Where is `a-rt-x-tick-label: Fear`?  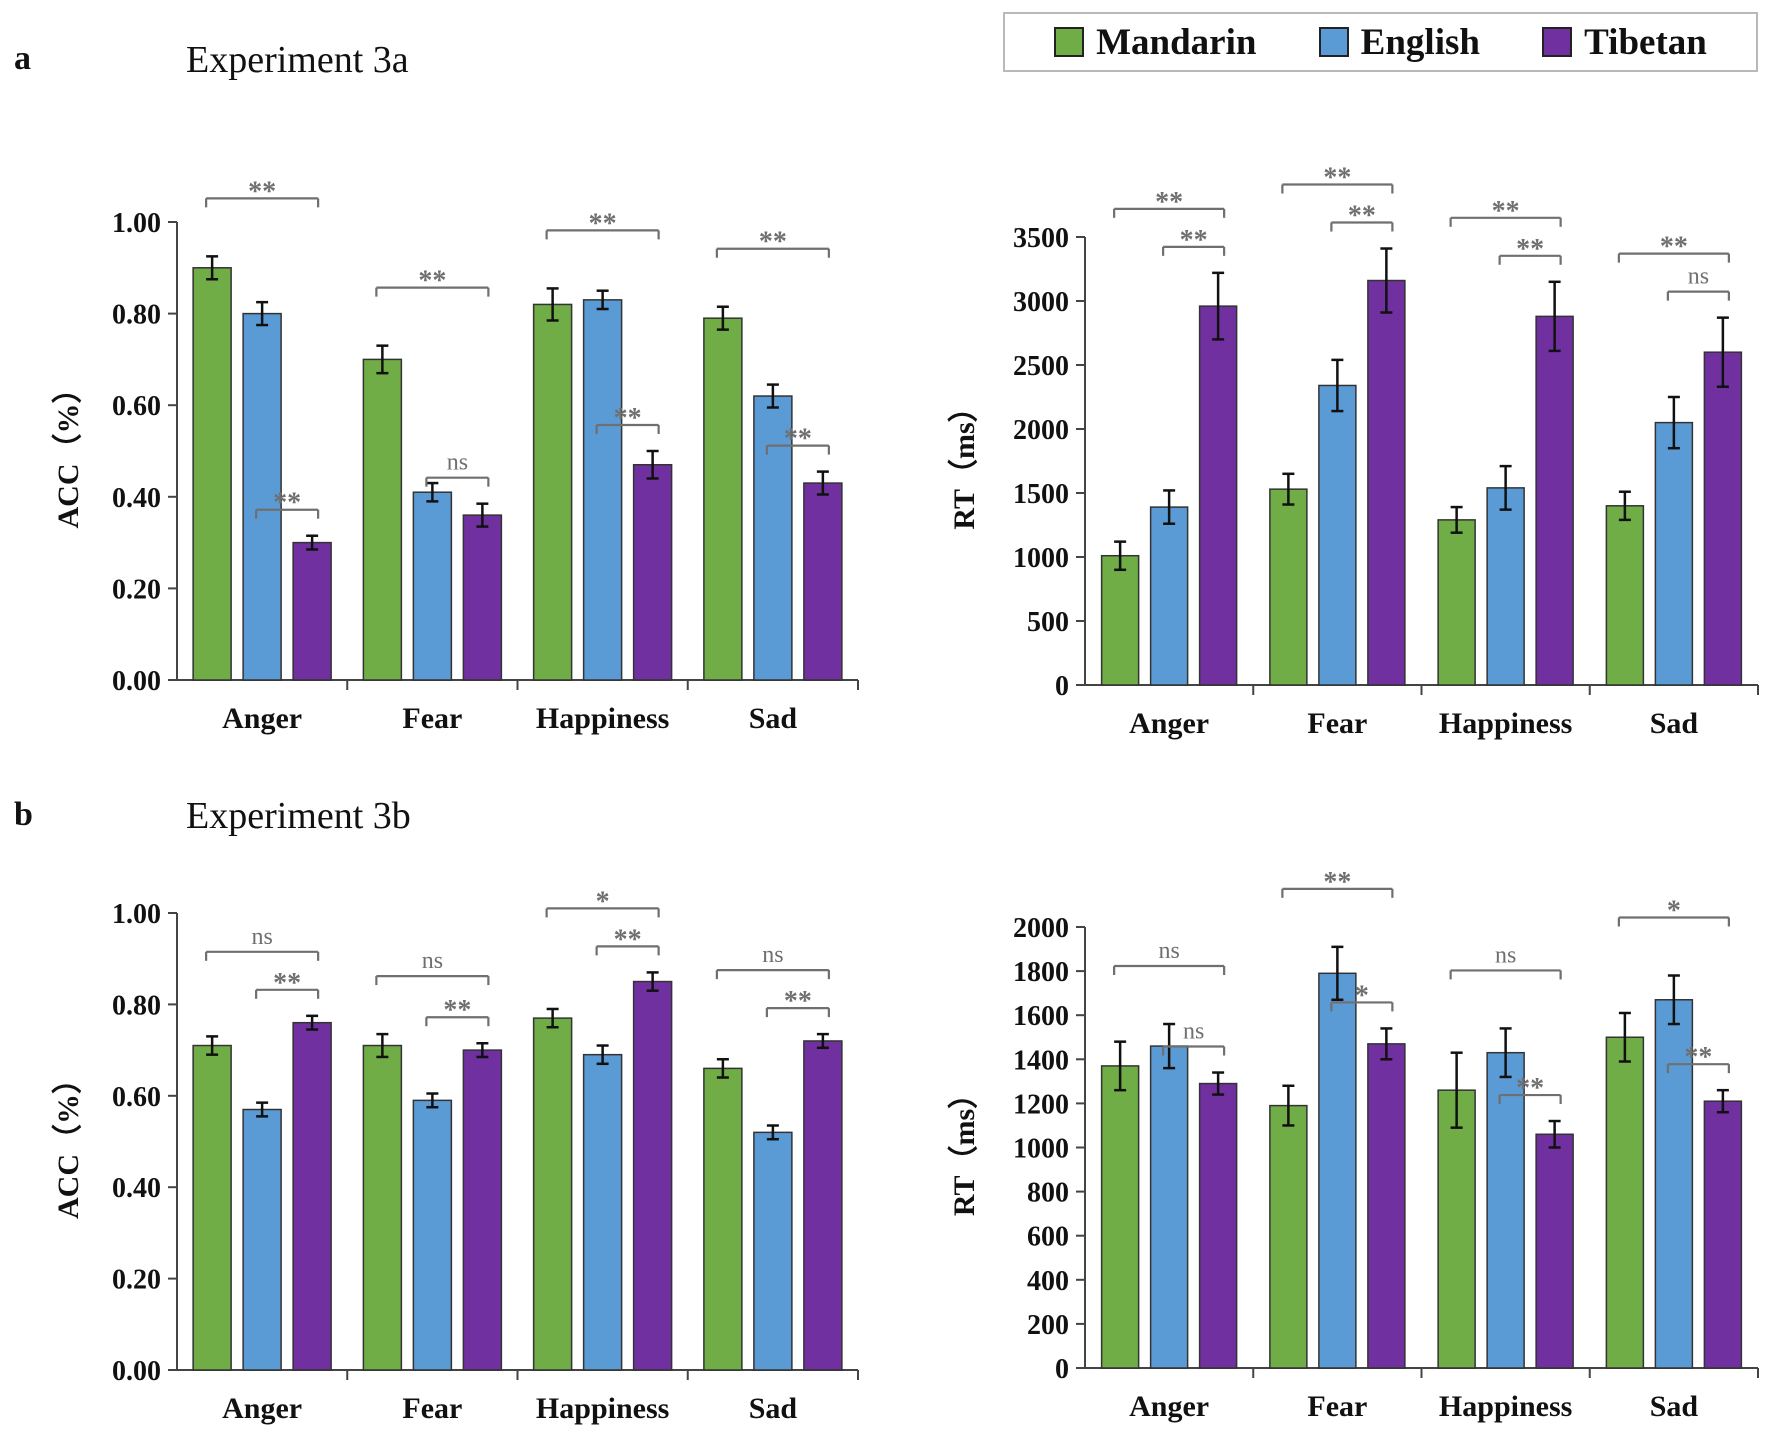 a-rt-x-tick-label: Fear is located at coordinates (1337, 723).